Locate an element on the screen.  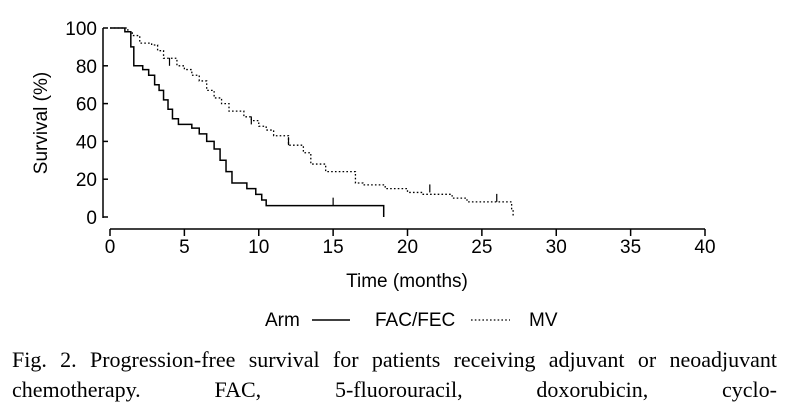
y-axis-title: Survival (%) is located at coordinates (41, 123).